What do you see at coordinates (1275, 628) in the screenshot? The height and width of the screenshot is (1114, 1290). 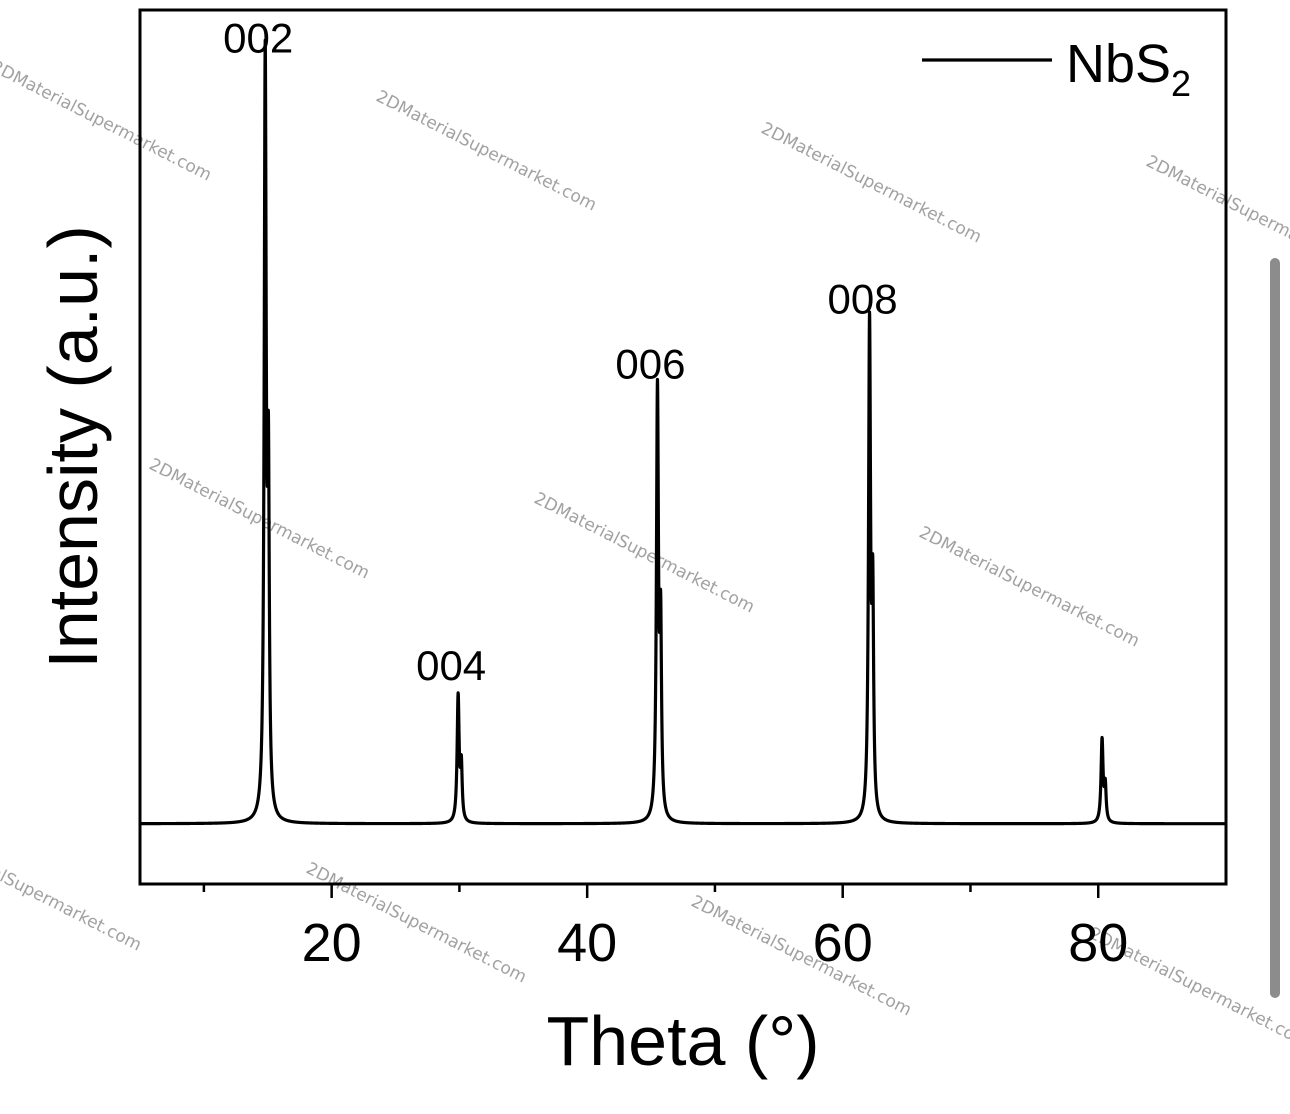 I see `vertical-scrollbar` at bounding box center [1275, 628].